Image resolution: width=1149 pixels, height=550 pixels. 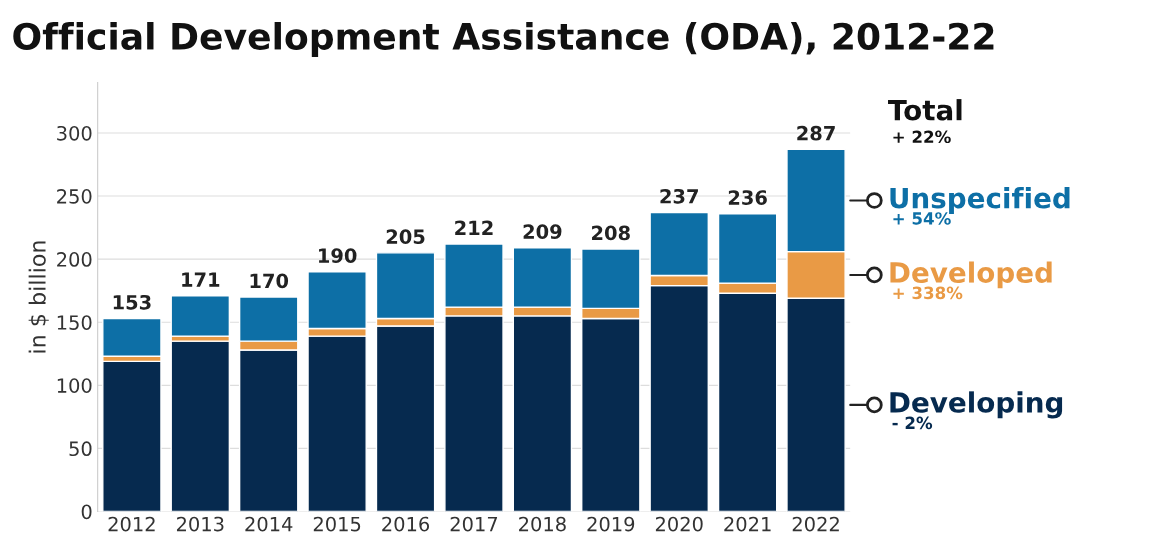 What do you see at coordinates (747, 197) in the screenshot?
I see `total-label: 236` at bounding box center [747, 197].